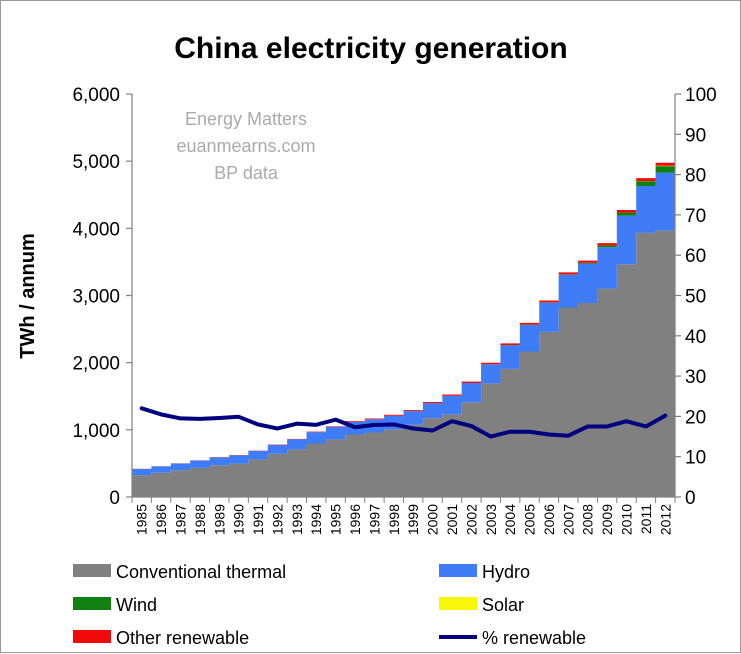  Describe the element at coordinates (277, 519) in the screenshot. I see `x-tick-label: 1992` at that location.